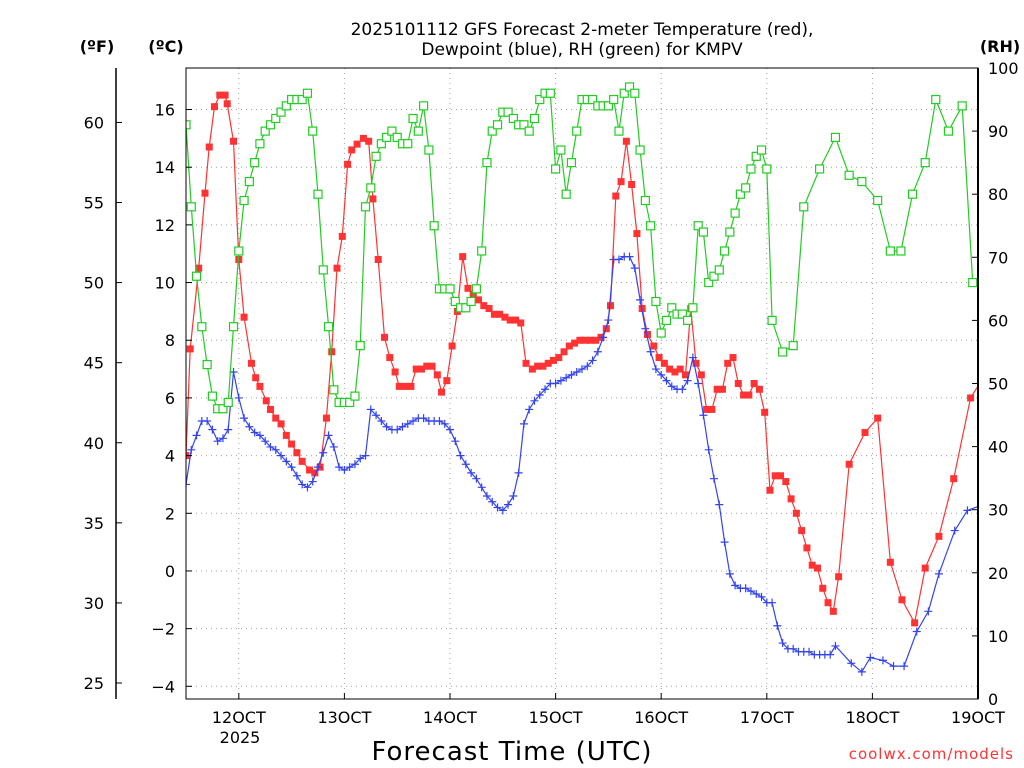 This screenshot has height=768, width=1024. Describe the element at coordinates (170, 513) in the screenshot. I see `celsius-tick-label: 2` at that location.